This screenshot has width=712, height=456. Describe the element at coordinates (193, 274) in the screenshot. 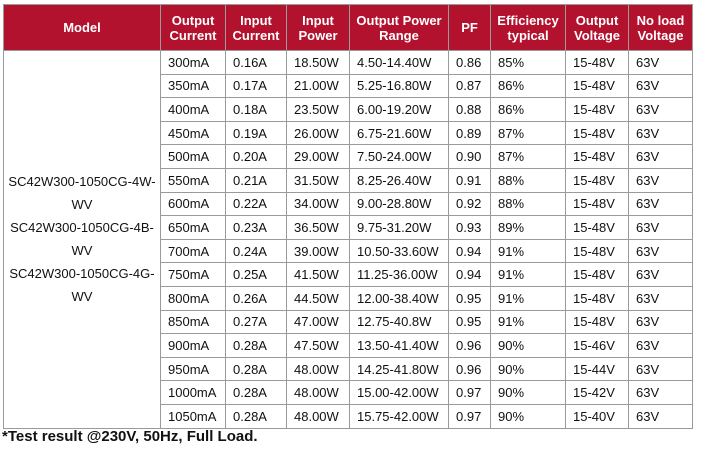

I see `output-current-cell: 750mA` at that location.